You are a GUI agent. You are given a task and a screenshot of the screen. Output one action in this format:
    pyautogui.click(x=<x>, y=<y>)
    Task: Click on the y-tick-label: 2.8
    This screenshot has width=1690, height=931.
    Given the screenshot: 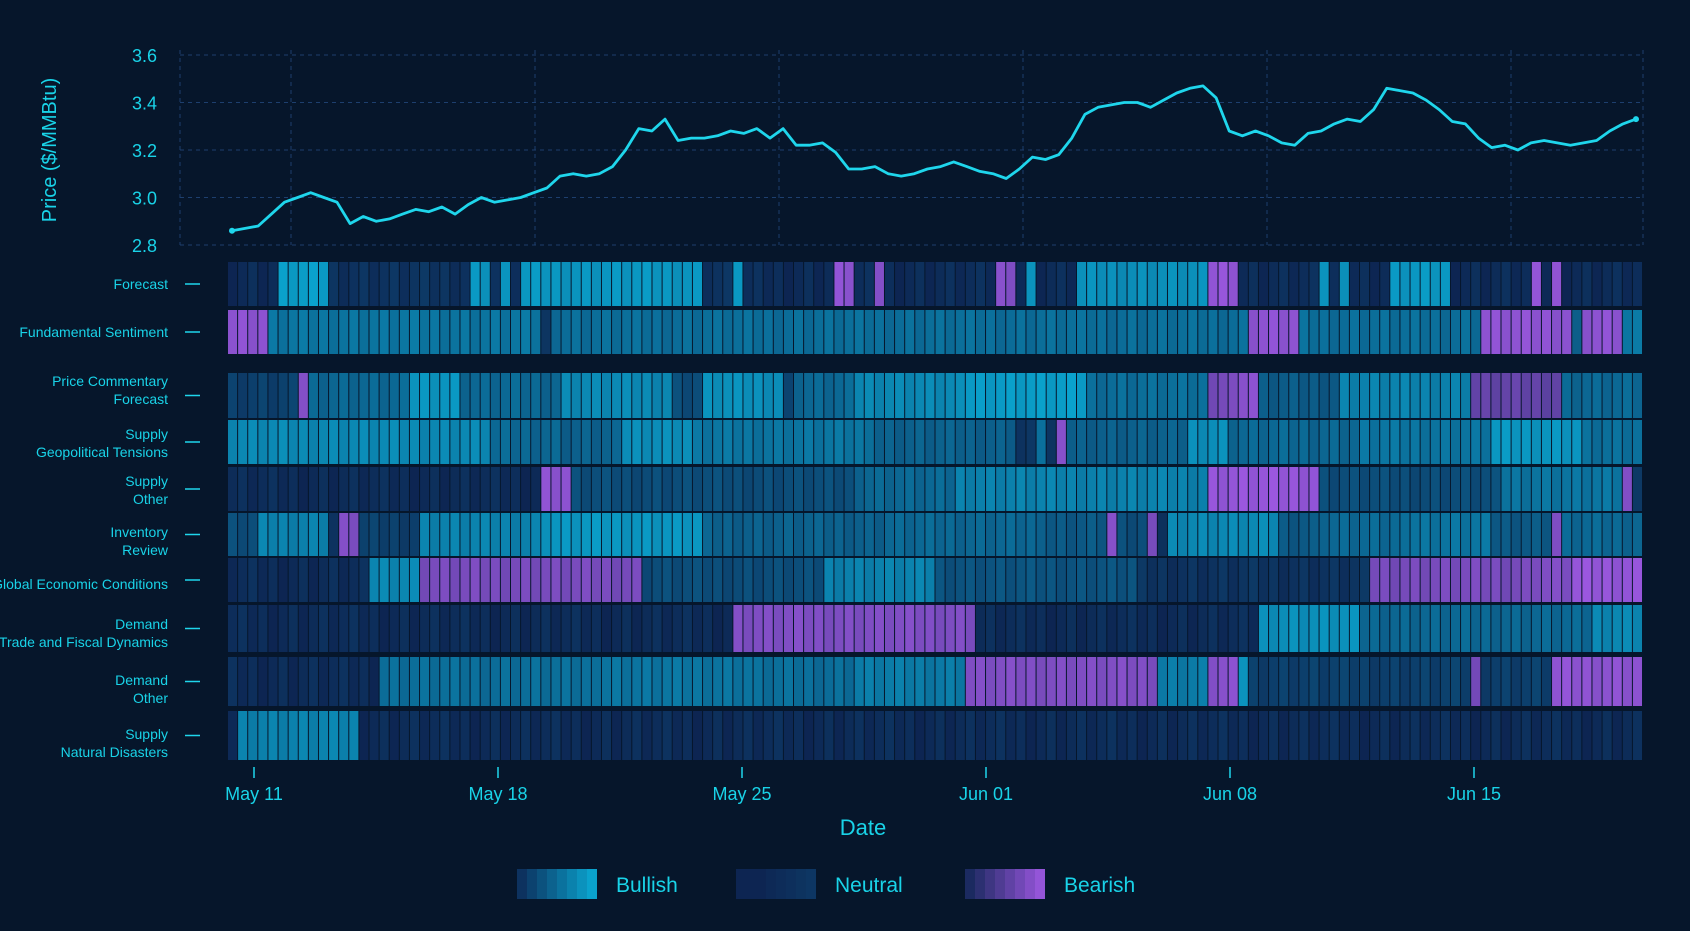 What is the action you would take?
    pyautogui.click(x=144, y=246)
    